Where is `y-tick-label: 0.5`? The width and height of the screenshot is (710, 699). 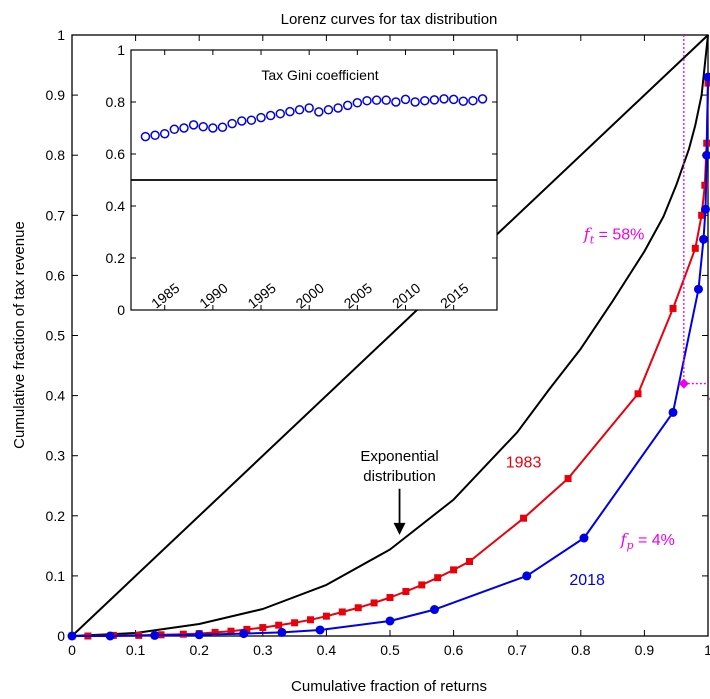
y-tick-label: 0.5 is located at coordinates (56, 336).